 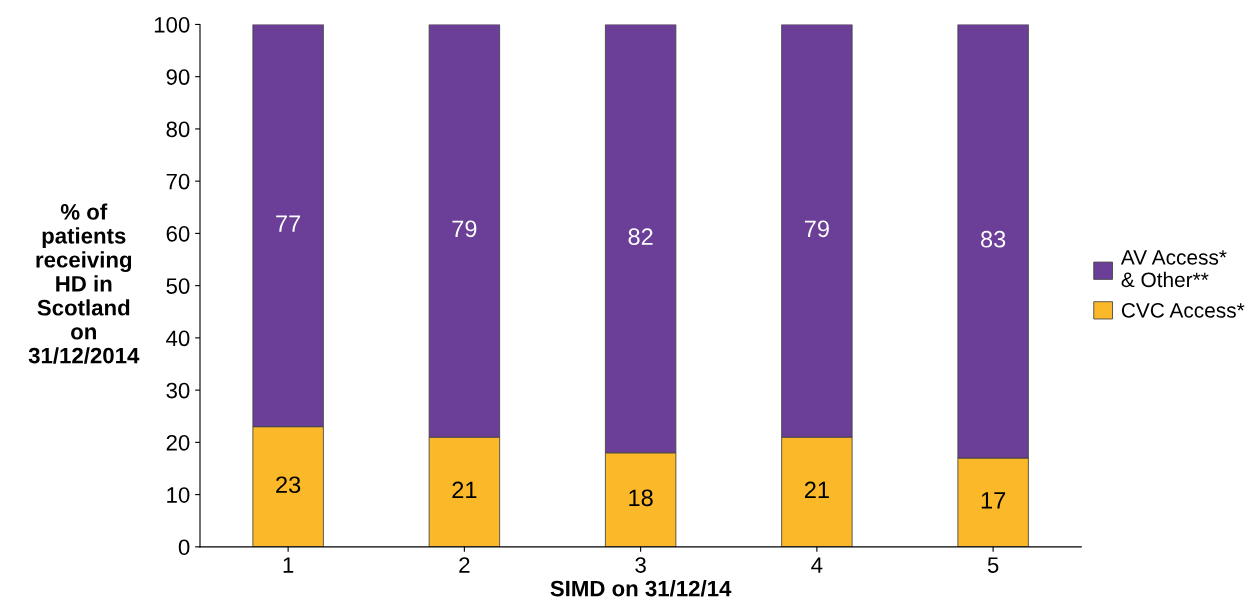 What do you see at coordinates (993, 239) in the screenshot?
I see `data-label: 83` at bounding box center [993, 239].